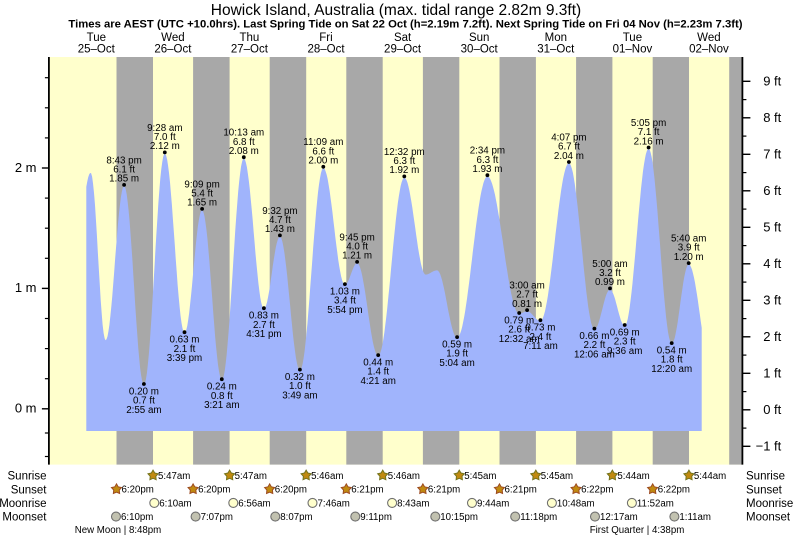  Describe the element at coordinates (625, 332) in the screenshot. I see `svg-text: 0.69 m` at that location.